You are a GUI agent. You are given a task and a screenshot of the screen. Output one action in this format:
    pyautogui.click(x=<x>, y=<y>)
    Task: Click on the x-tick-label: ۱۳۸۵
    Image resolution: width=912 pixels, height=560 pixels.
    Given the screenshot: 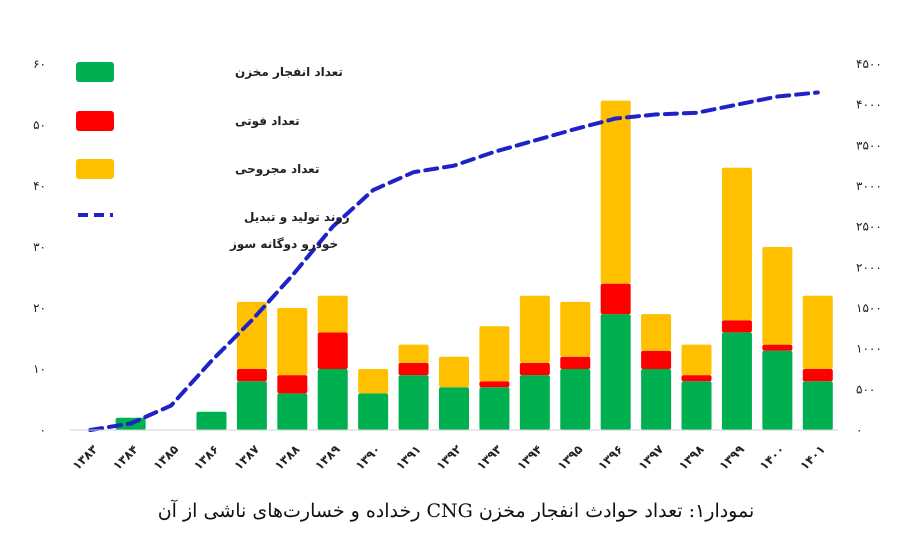 What is the action you would take?
    pyautogui.click(x=166, y=457)
    